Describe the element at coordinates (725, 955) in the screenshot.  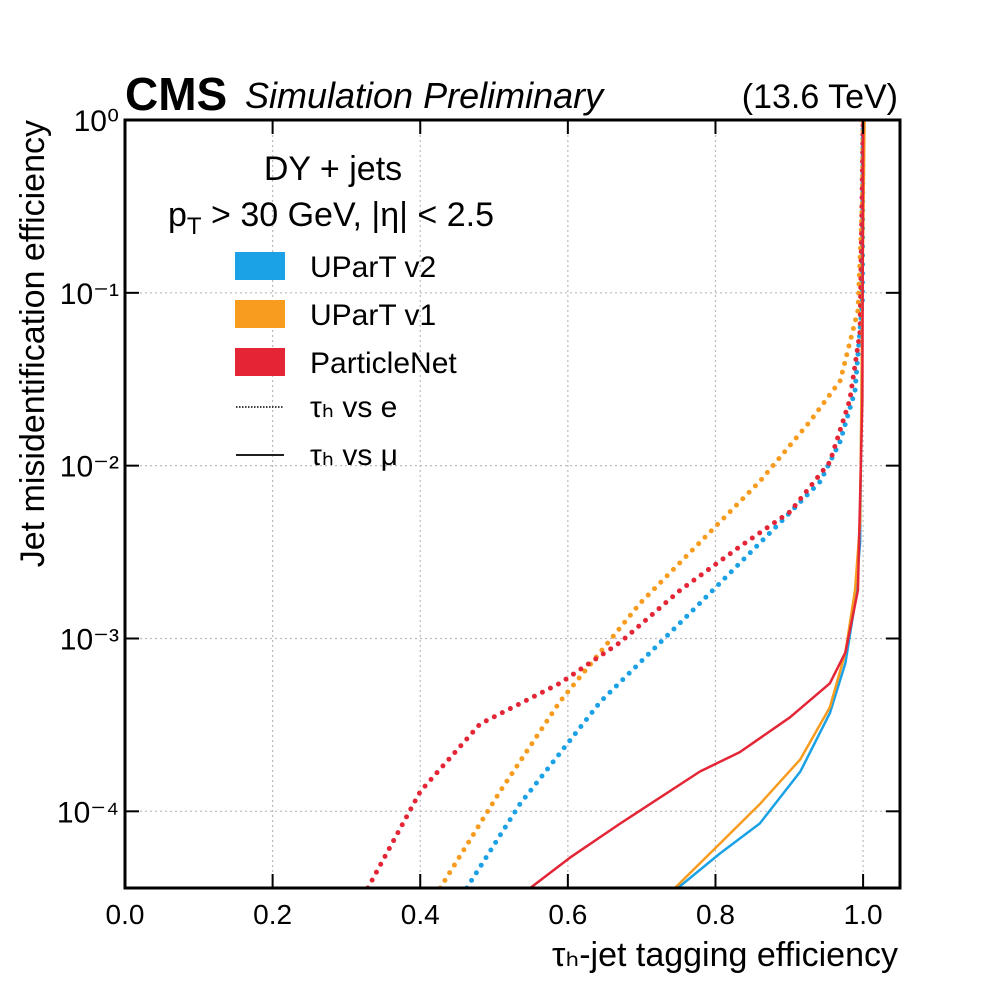
I see `x-axis-label: τₕ-jet tagging efficiency` at that location.